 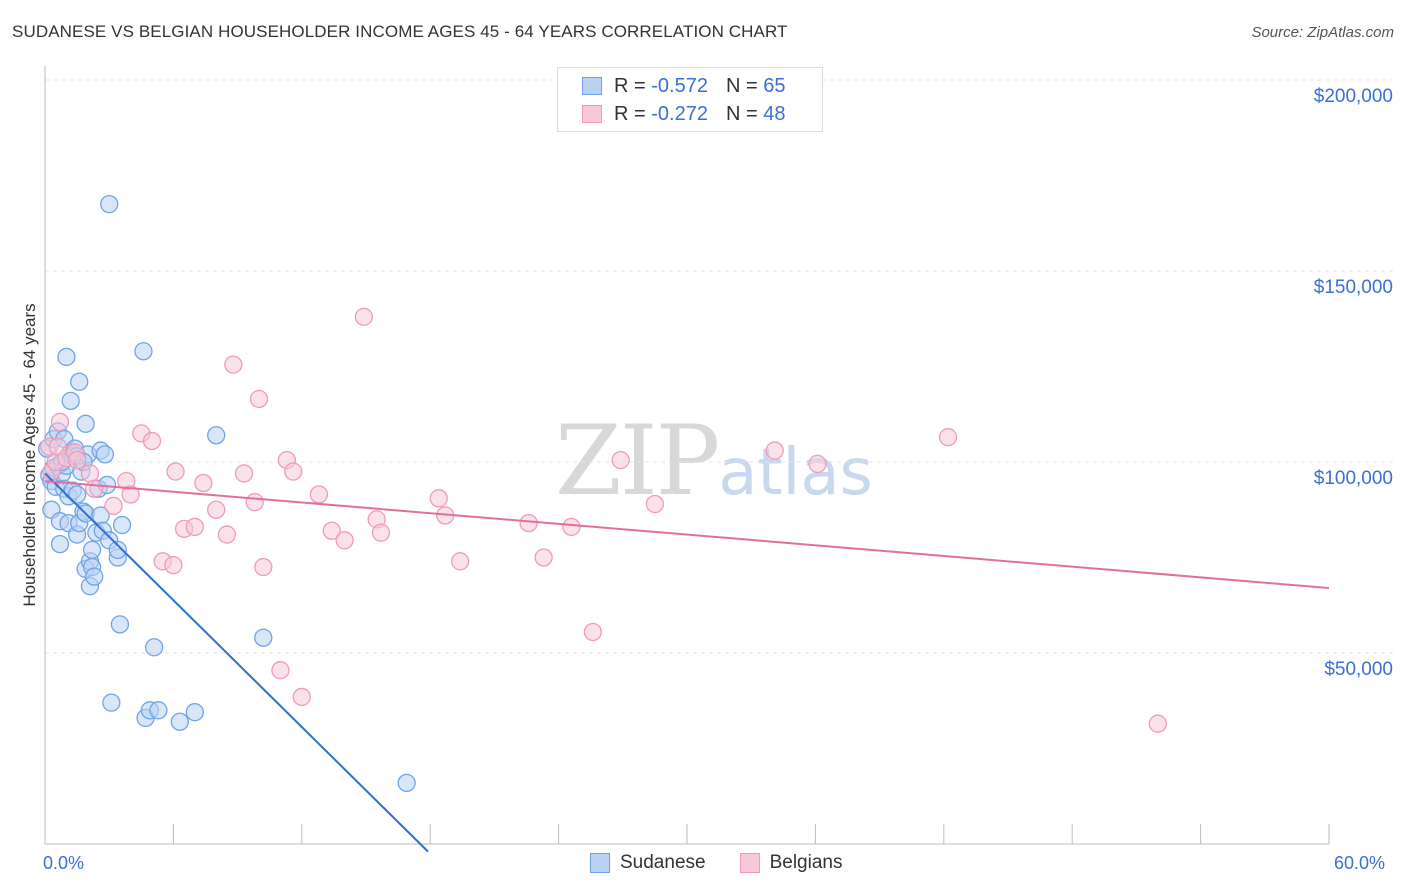 I want to click on watermark: ZIPatlas, so click(x=714, y=461).